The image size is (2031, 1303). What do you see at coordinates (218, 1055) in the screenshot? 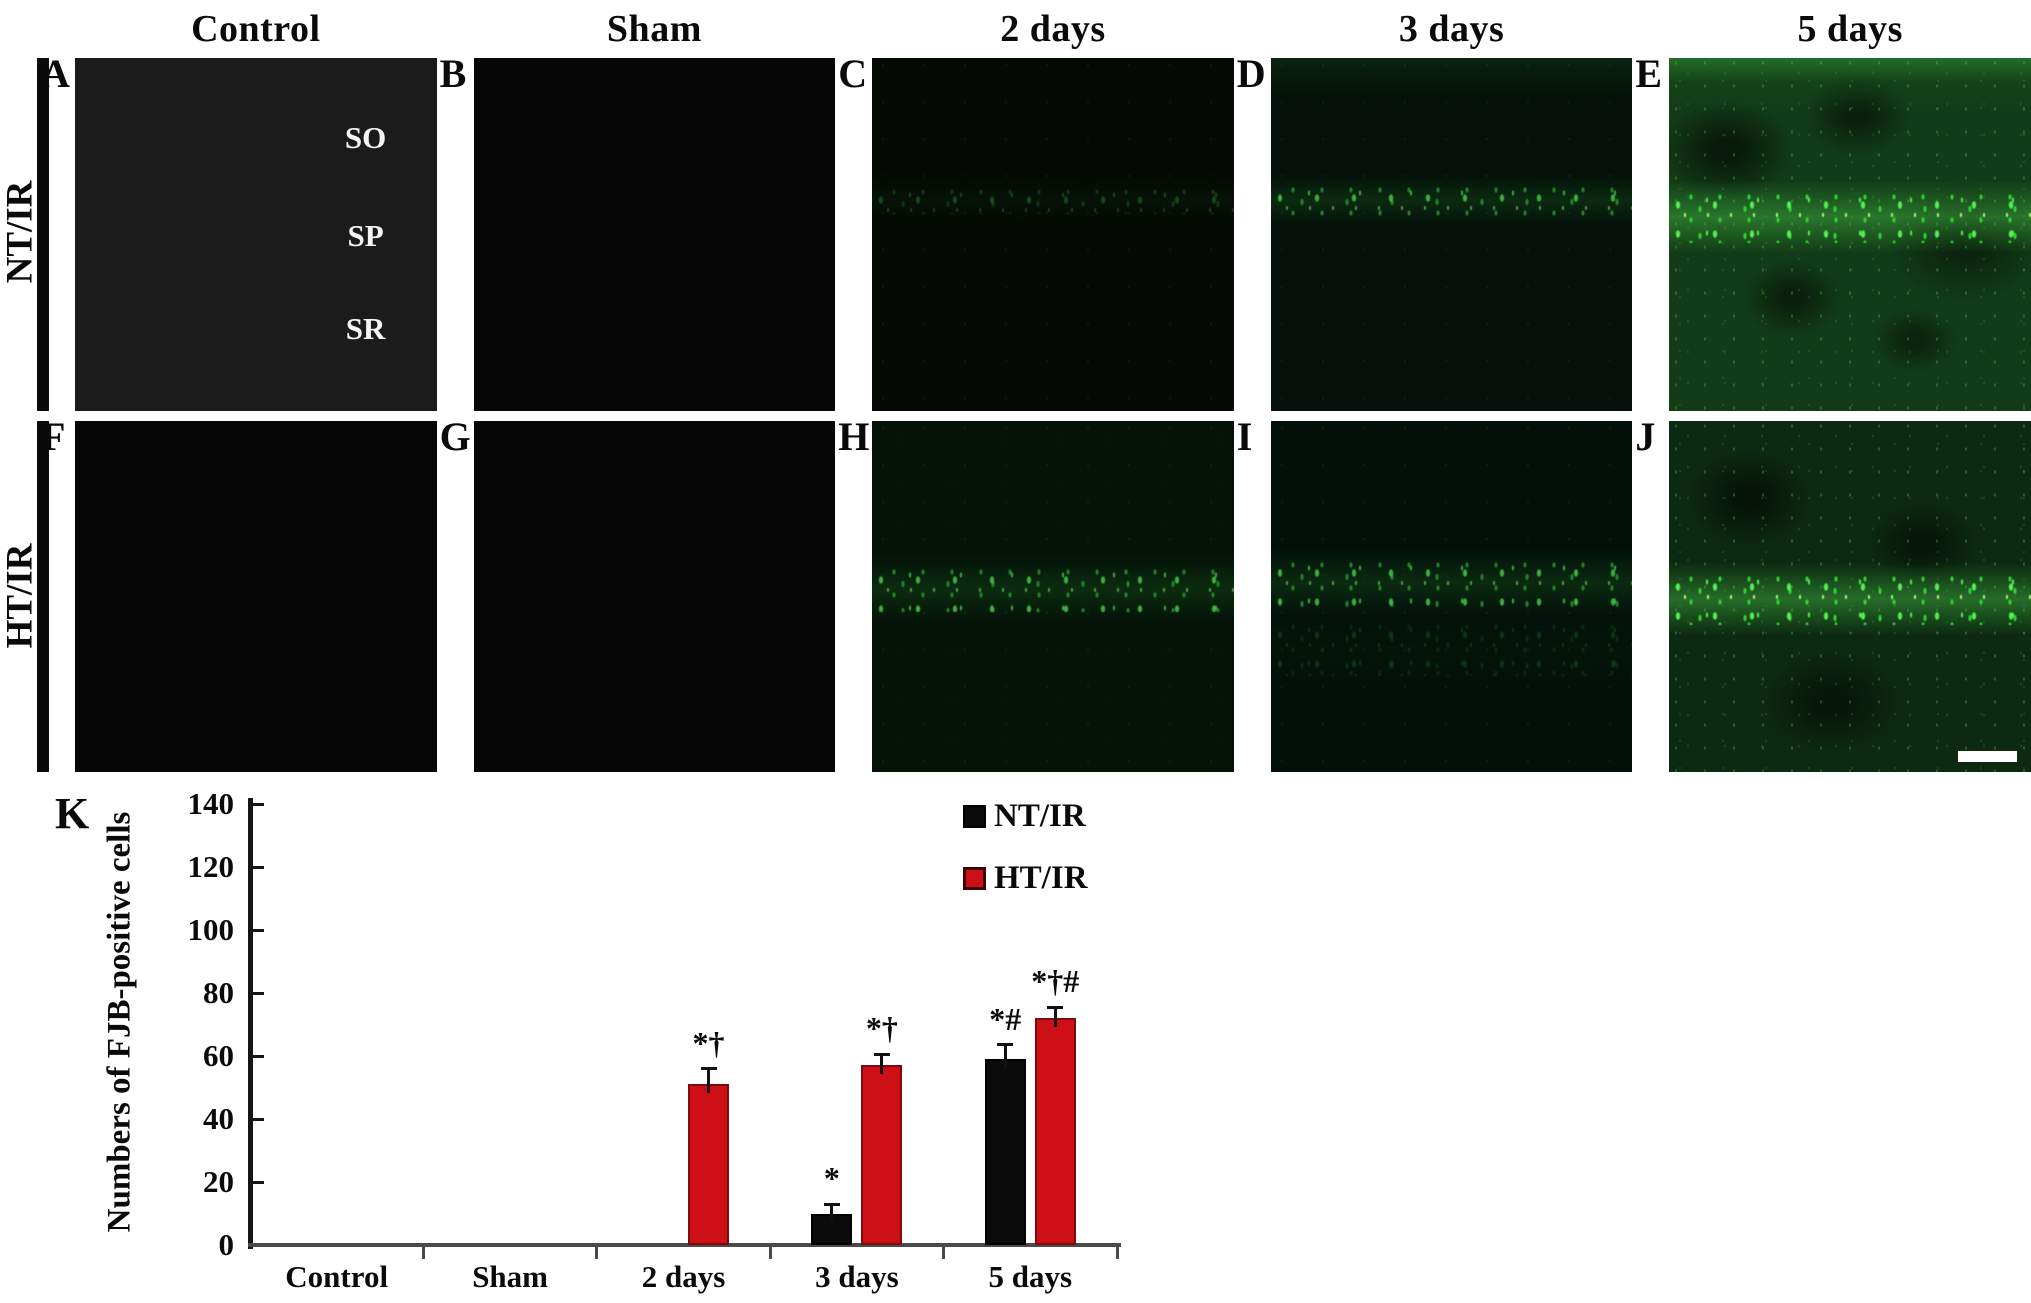
I see `y-tick-label: 60` at bounding box center [218, 1055].